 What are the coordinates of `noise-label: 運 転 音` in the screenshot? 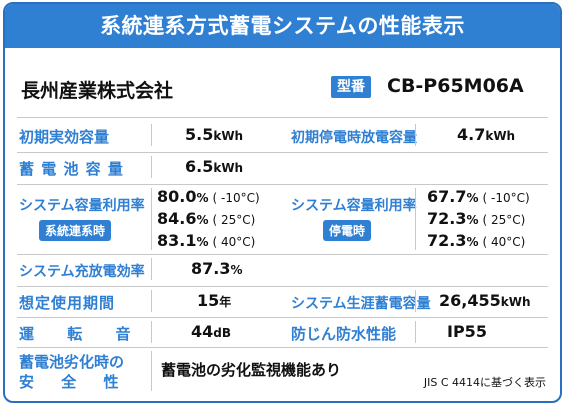 It's located at (82, 334).